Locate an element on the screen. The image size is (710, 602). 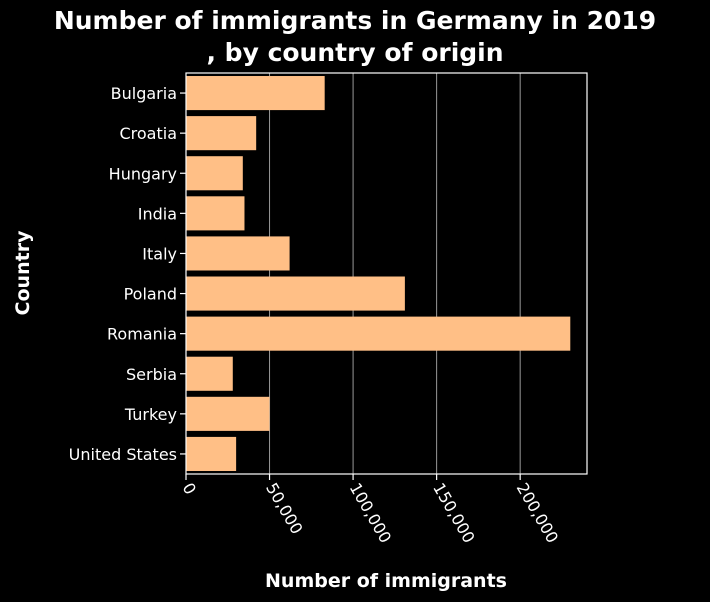
y-tick-label: United States is located at coordinates (123, 454).